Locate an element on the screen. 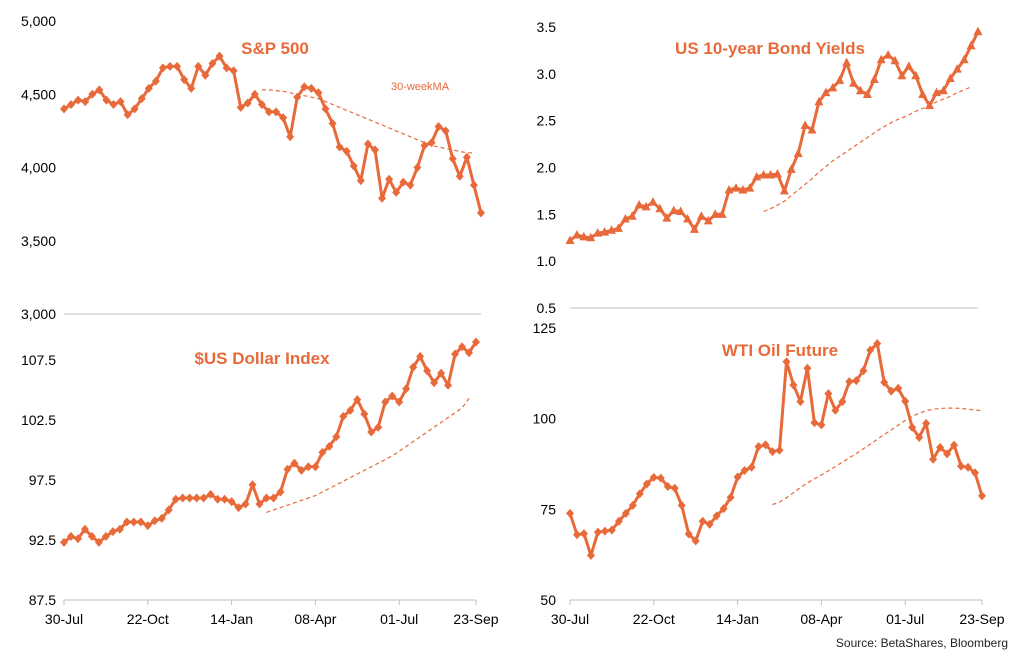 This screenshot has width=1024, height=658. moving-average-line is located at coordinates (877, 456).